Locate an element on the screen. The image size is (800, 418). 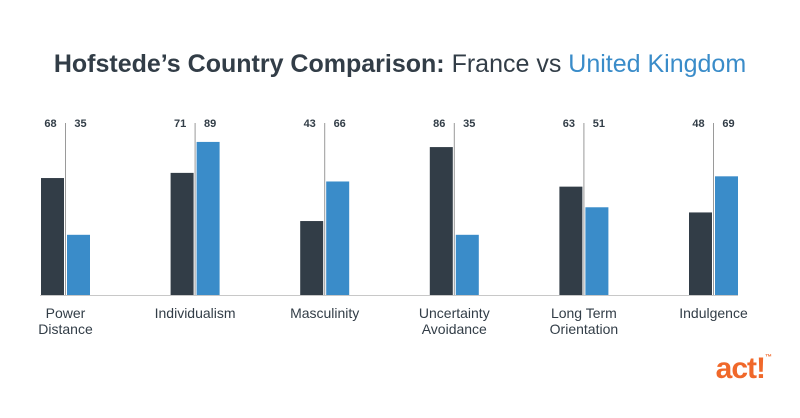
category-label: Indulgence is located at coordinates (713, 313).